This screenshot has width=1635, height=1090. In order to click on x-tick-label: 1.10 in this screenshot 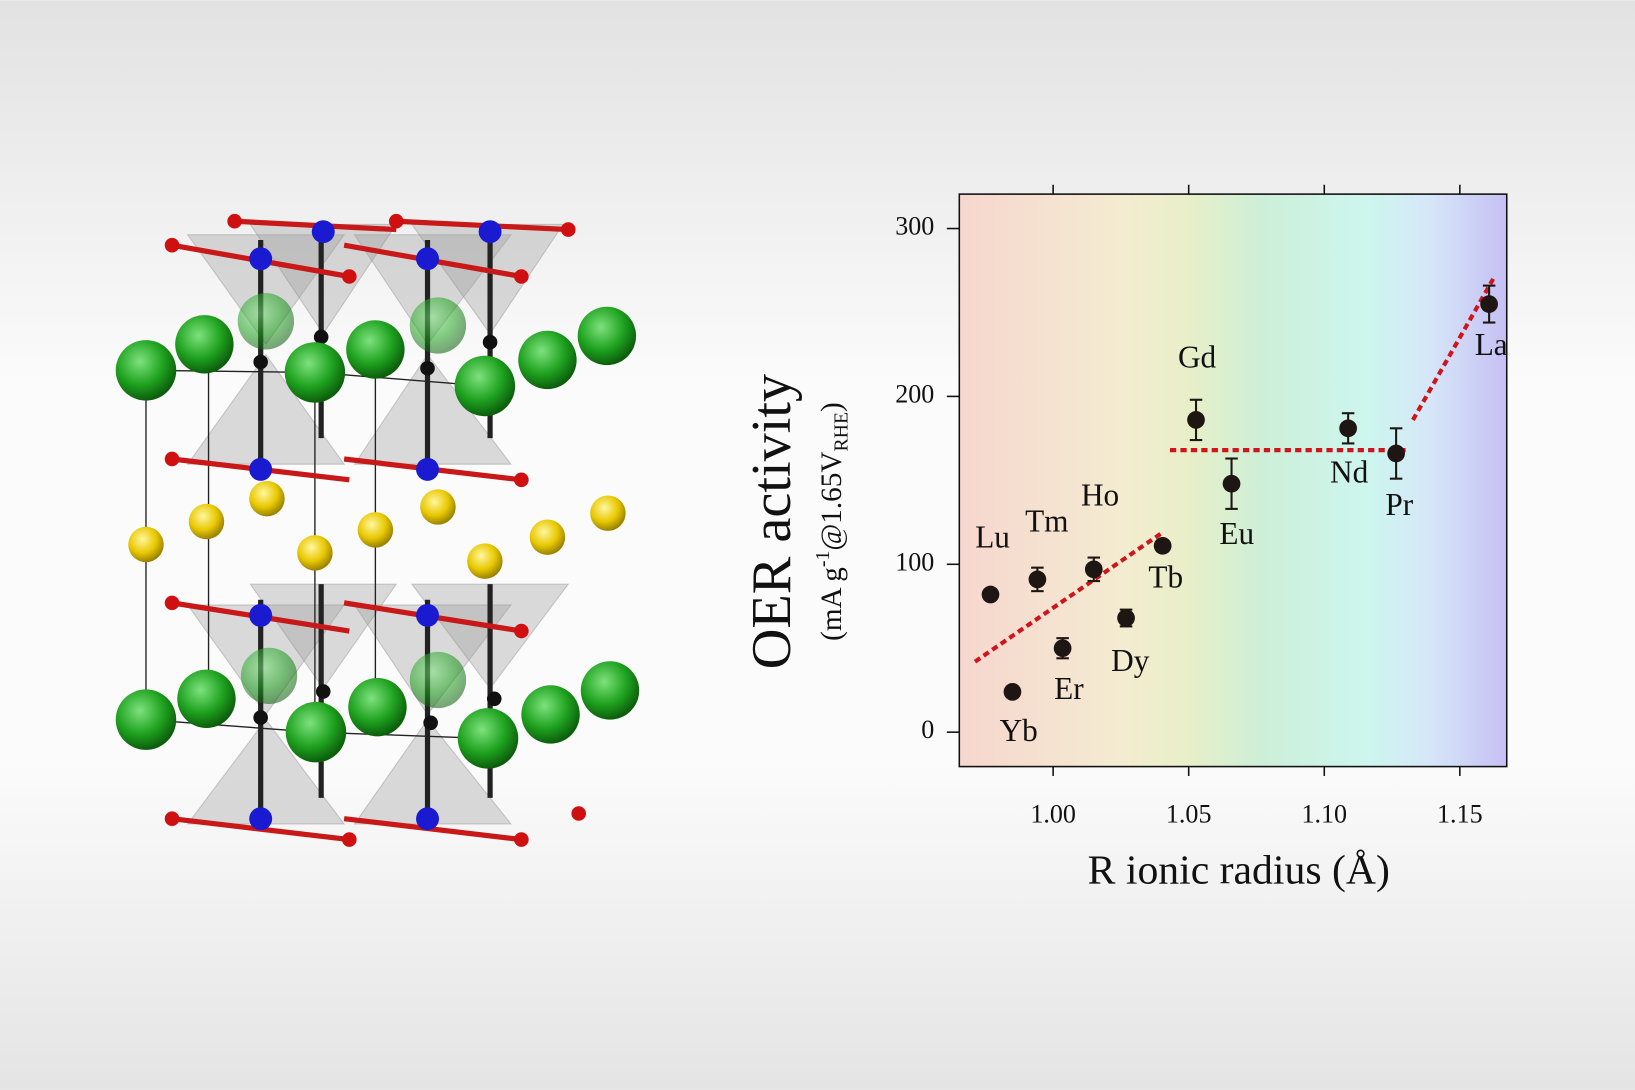, I will do `click(1324, 814)`.